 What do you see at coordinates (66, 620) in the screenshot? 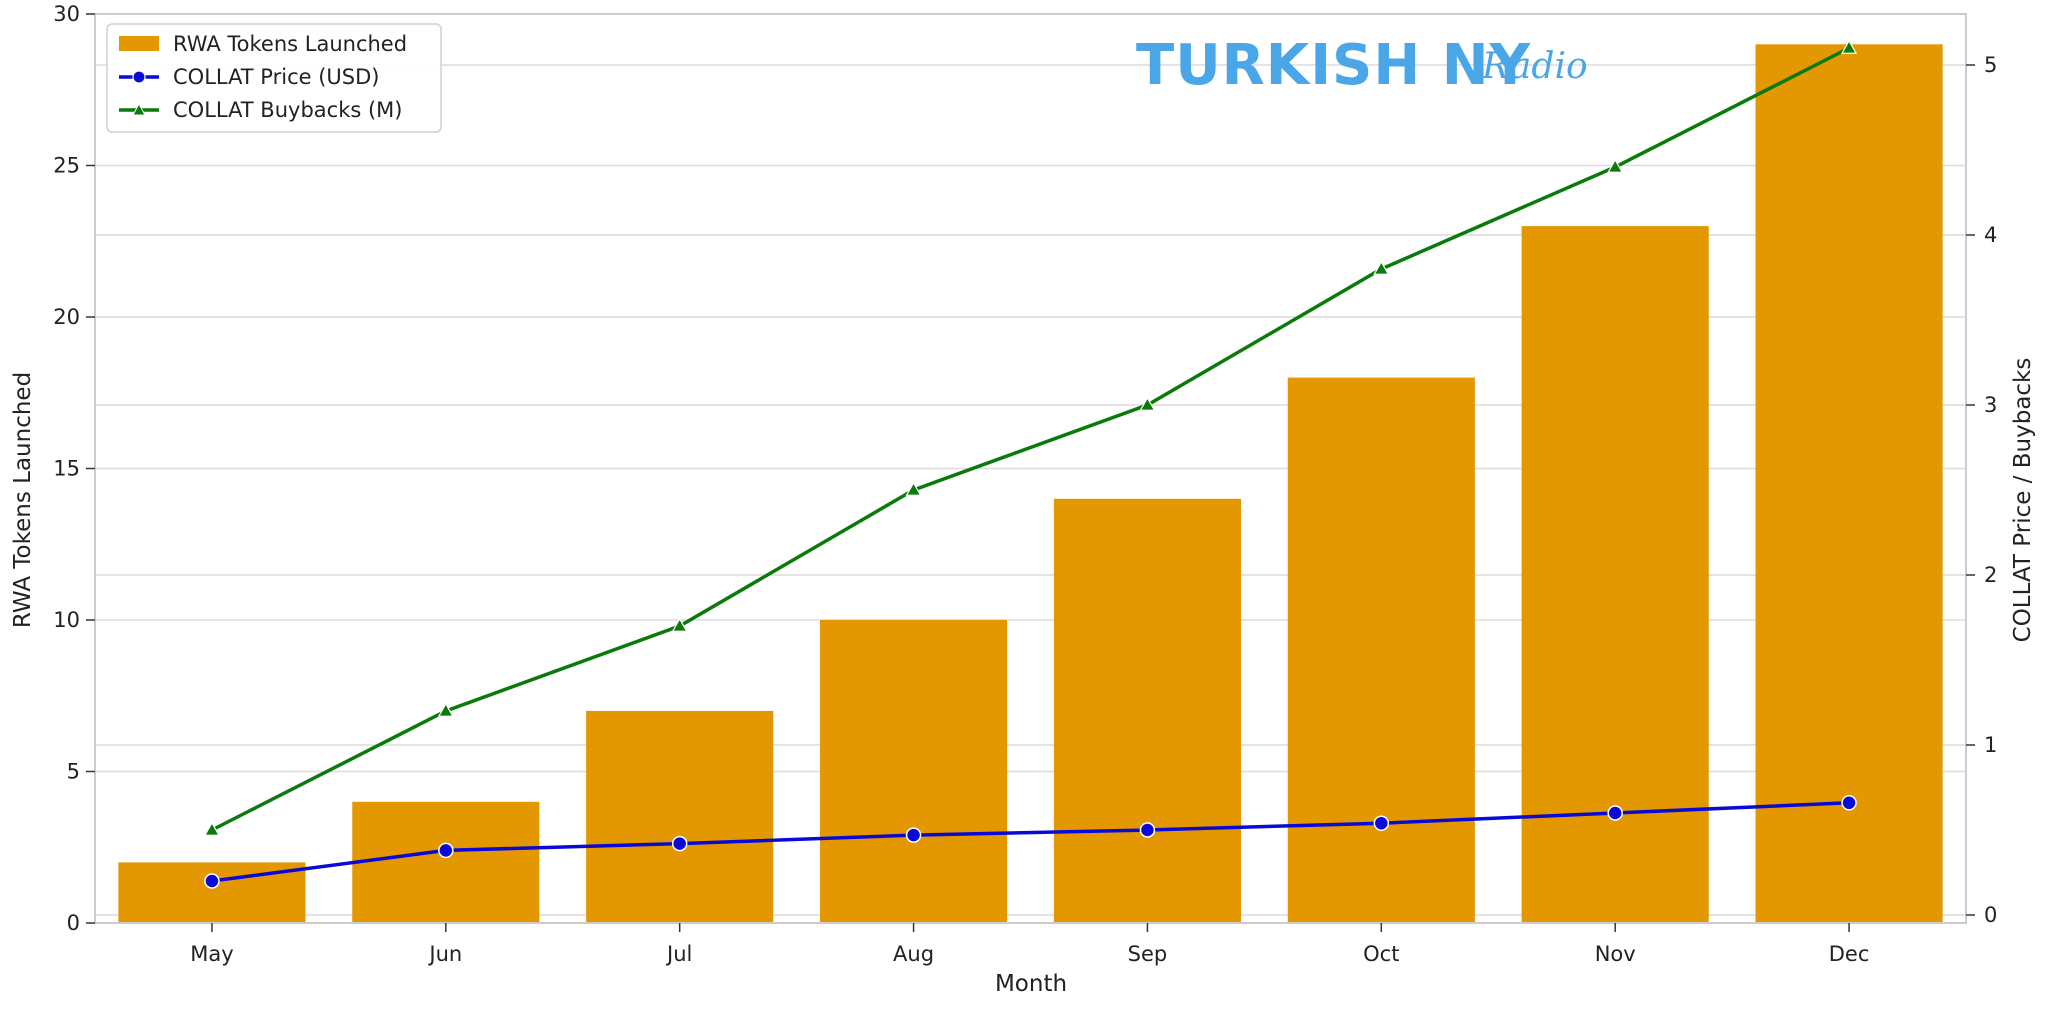
I see `ytick-label-2: 10` at bounding box center [66, 620].